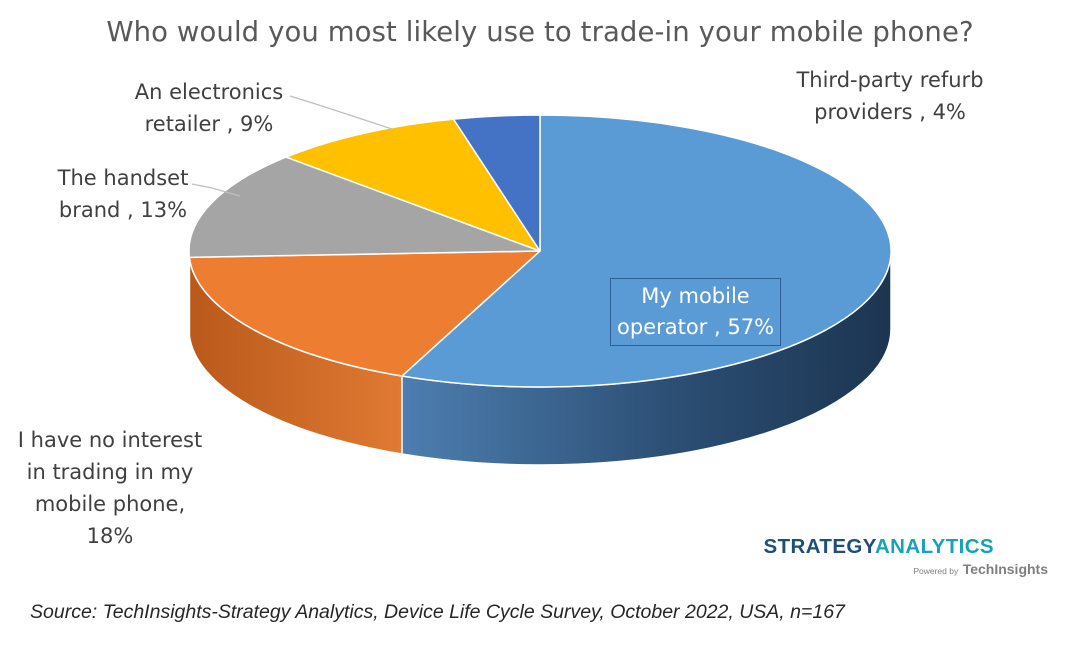 The width and height of the screenshot is (1080, 663). What do you see at coordinates (364, 313) in the screenshot?
I see `pie-slice-i-have-no-interest-in-trading-in-my-mobile-phone` at bounding box center [364, 313].